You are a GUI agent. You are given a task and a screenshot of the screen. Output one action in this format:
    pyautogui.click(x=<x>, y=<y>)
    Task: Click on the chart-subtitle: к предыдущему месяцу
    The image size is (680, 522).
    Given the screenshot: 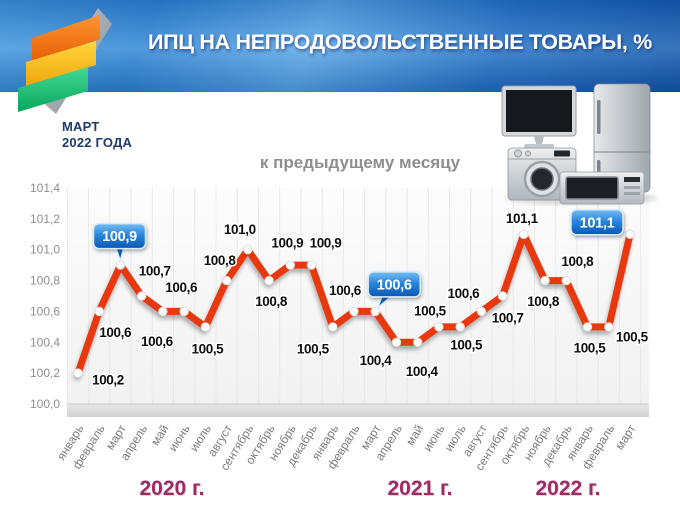 What is the action you would take?
    pyautogui.click(x=360, y=162)
    